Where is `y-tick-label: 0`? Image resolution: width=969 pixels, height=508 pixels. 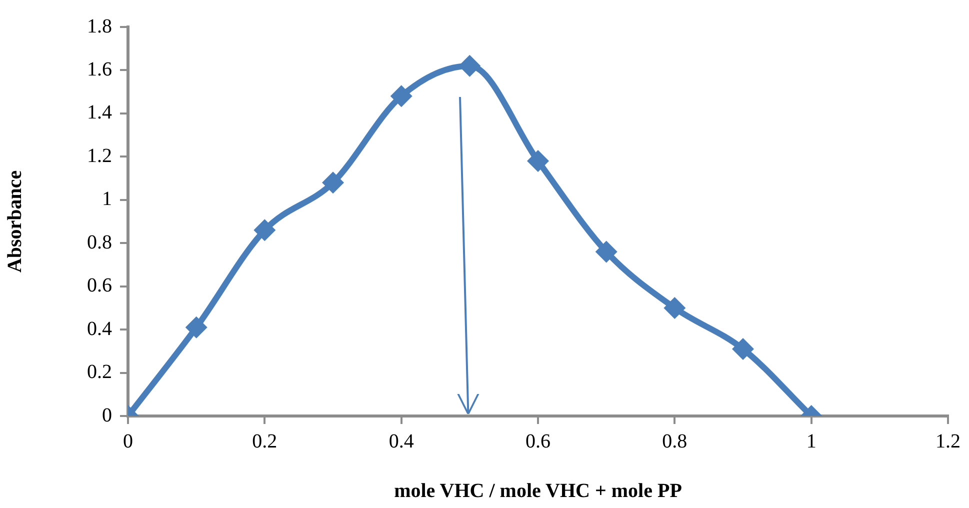
y-tick-label: 0 is located at coordinates (107, 415).